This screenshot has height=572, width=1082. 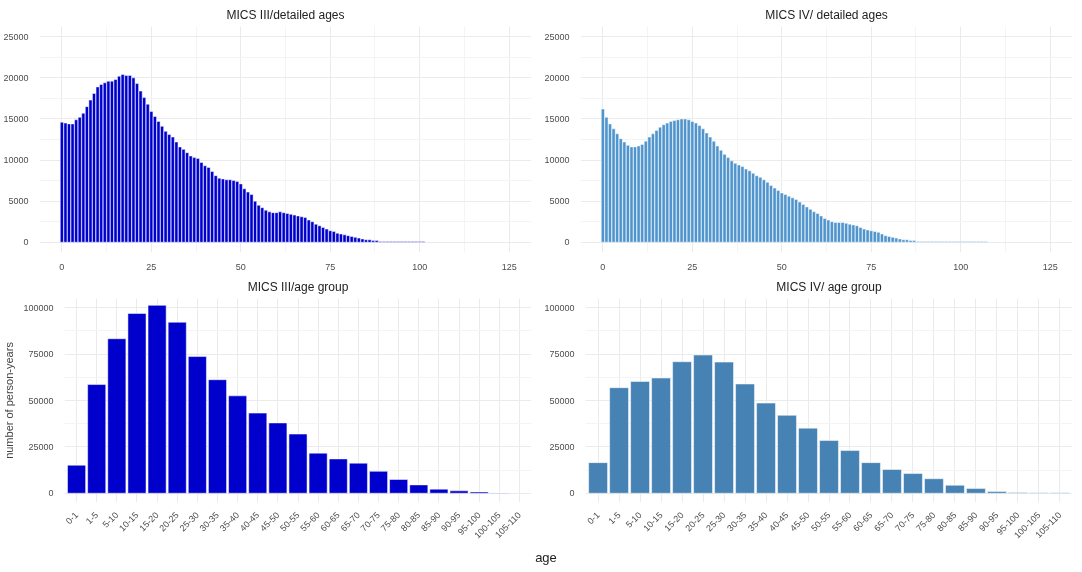 What do you see at coordinates (9, 400) in the screenshot?
I see `y-axis-title: number of person-years` at bounding box center [9, 400].